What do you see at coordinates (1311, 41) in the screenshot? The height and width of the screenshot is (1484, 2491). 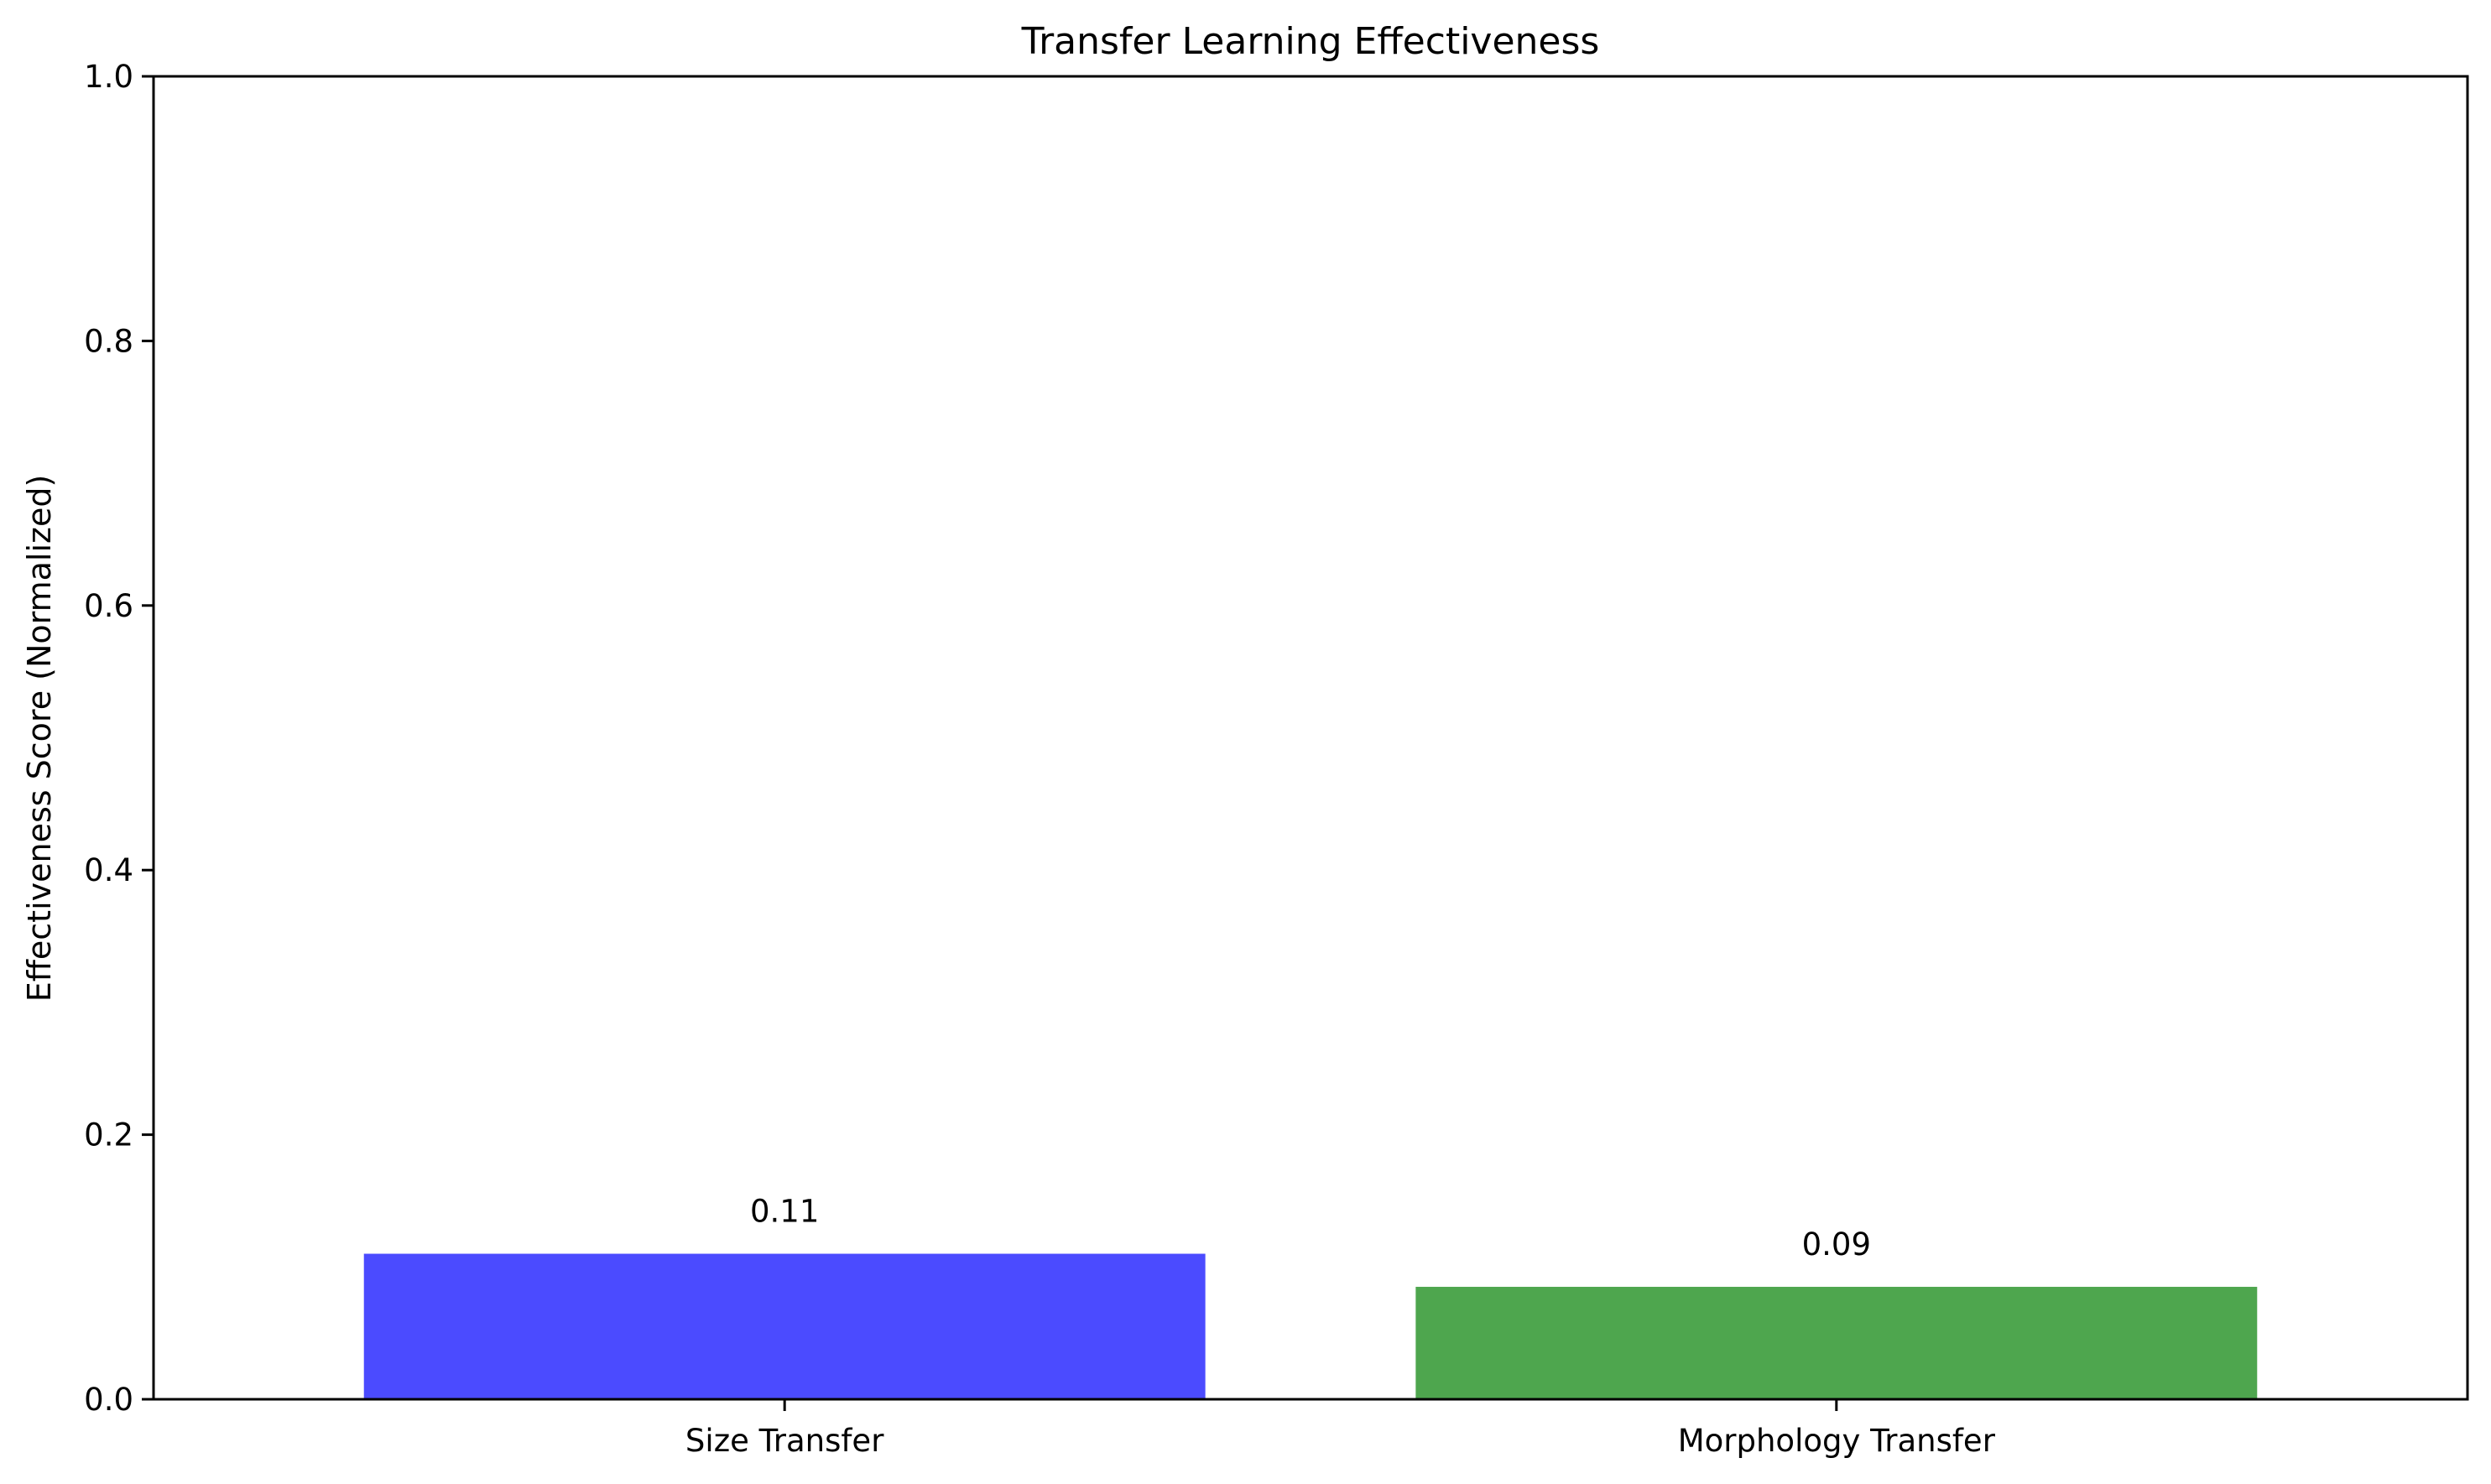 I see `chart-title: Transfer Learning Effectiveness` at bounding box center [1311, 41].